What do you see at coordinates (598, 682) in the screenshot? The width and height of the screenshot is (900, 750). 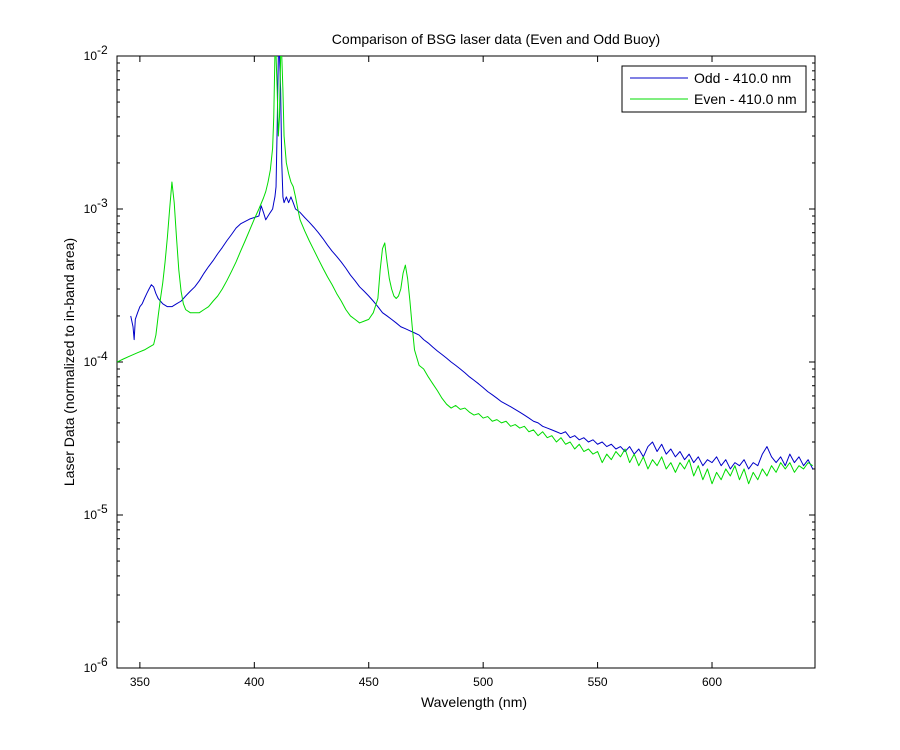 I see `x-tick-label: 550` at bounding box center [598, 682].